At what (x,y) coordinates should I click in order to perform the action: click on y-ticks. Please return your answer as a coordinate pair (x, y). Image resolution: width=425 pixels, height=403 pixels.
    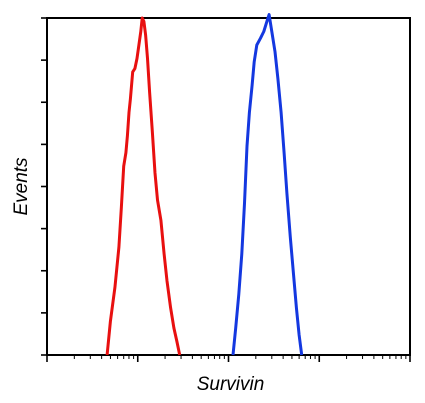
    Looking at the image, I should click on (44, 186).